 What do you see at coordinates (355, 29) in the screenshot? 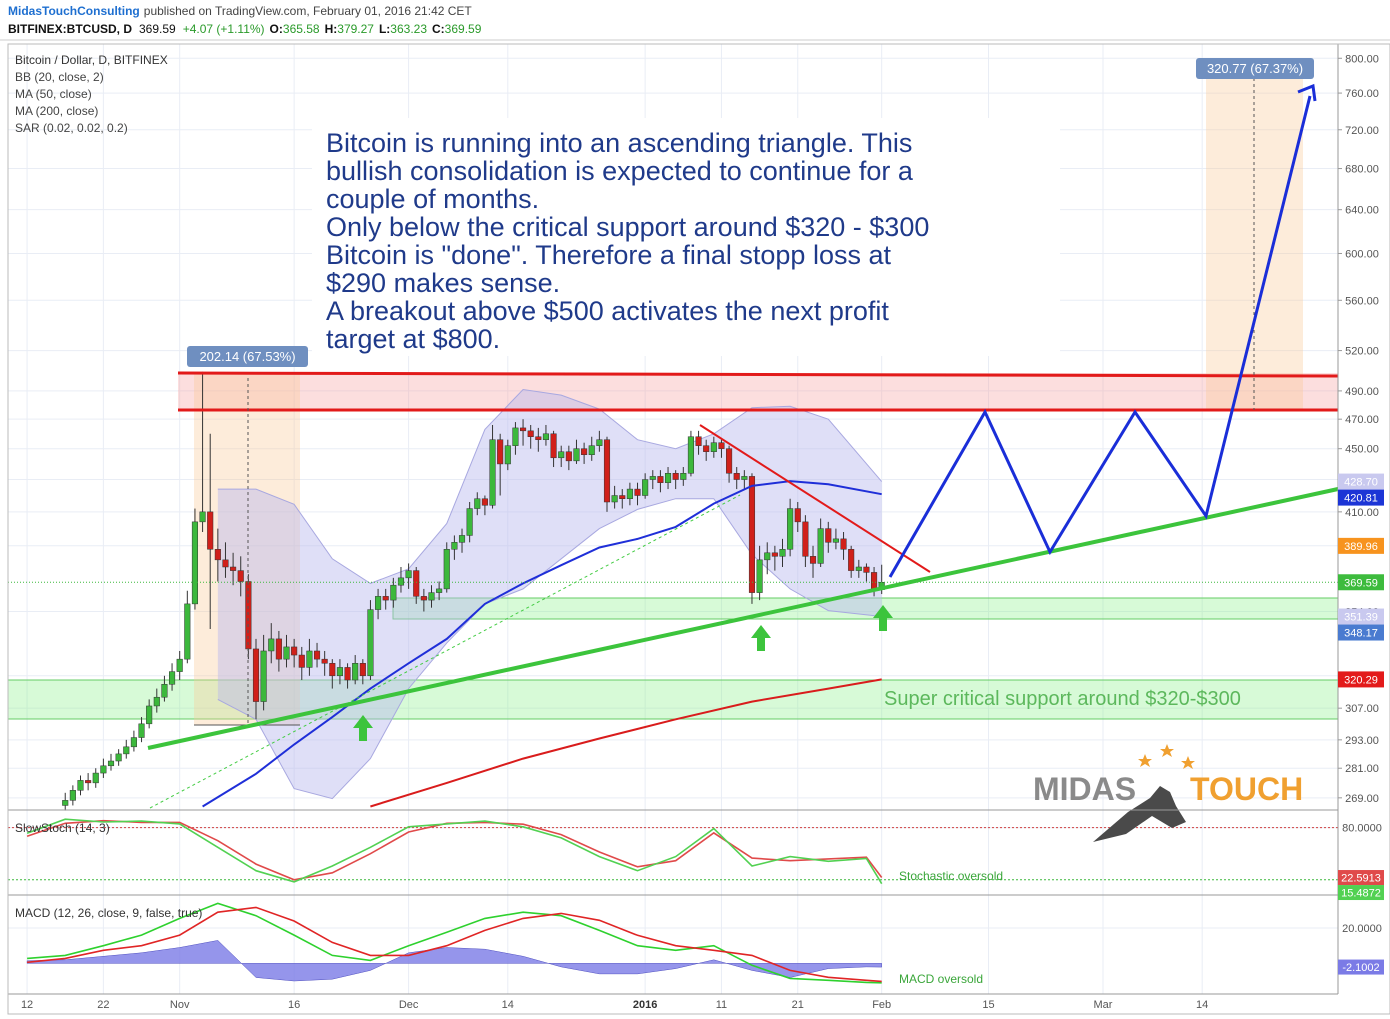
I see `ohlc-value: 379.27` at bounding box center [355, 29].